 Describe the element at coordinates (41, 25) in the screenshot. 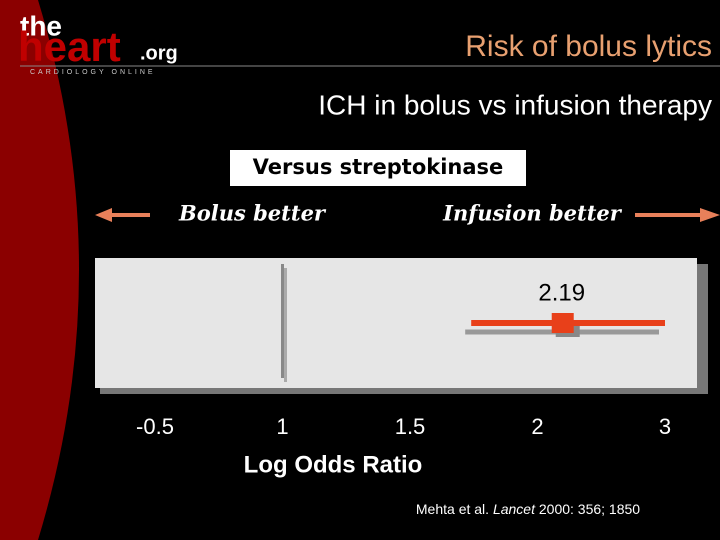

I see `logo-the: the` at that location.